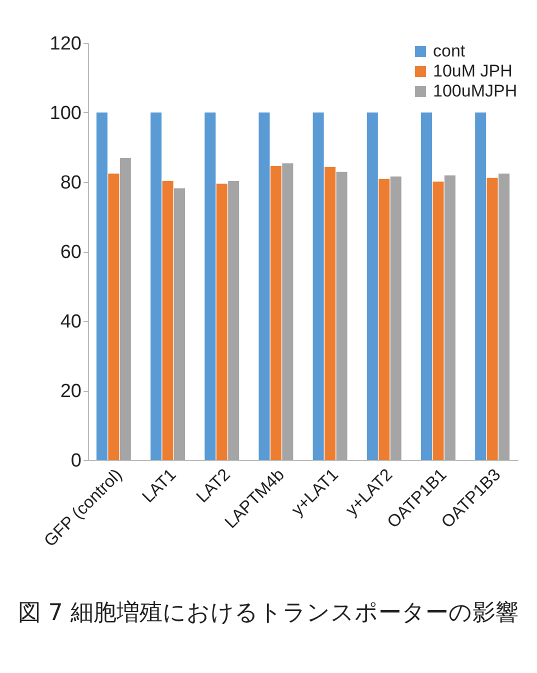 The width and height of the screenshot is (537, 673). What do you see at coordinates (66, 44) in the screenshot?
I see `y-tick-label: 120` at bounding box center [66, 44].